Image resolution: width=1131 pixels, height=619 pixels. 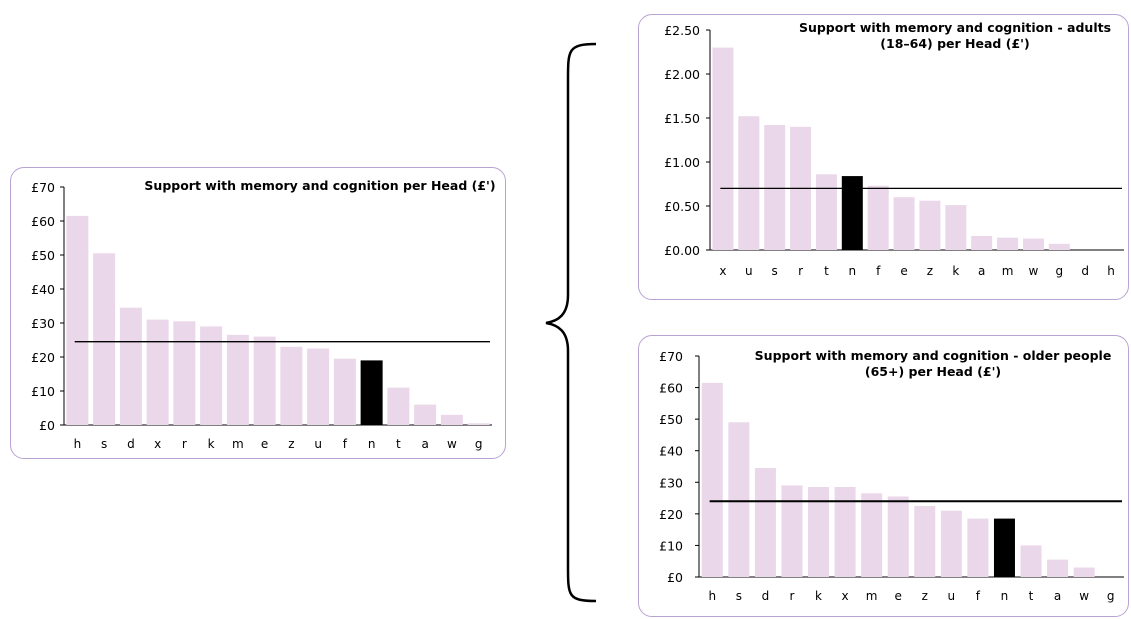 I want to click on grouping-bracket, so click(x=571, y=322).